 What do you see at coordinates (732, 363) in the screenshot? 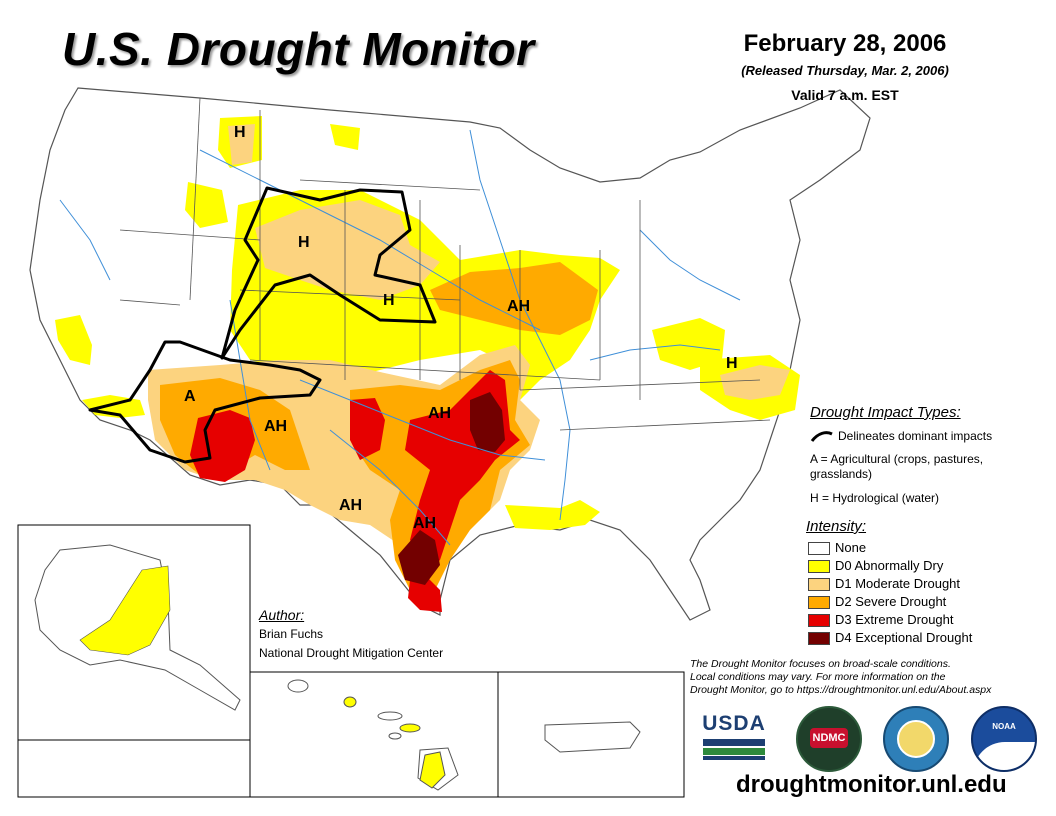
I see `map-label-h-carolinas: H` at bounding box center [732, 363].